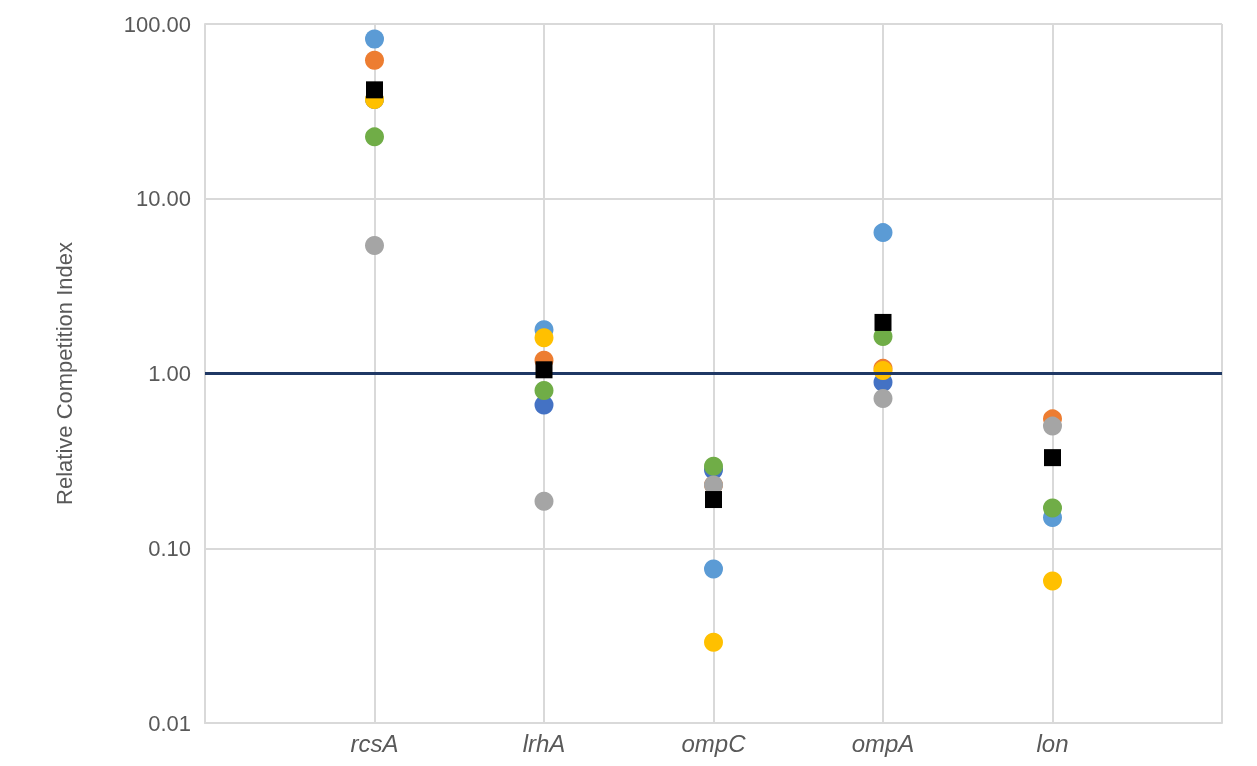 This screenshot has height=766, width=1257. Describe the element at coordinates (169, 548) in the screenshot. I see `y-tick-label: 0.10` at that location.